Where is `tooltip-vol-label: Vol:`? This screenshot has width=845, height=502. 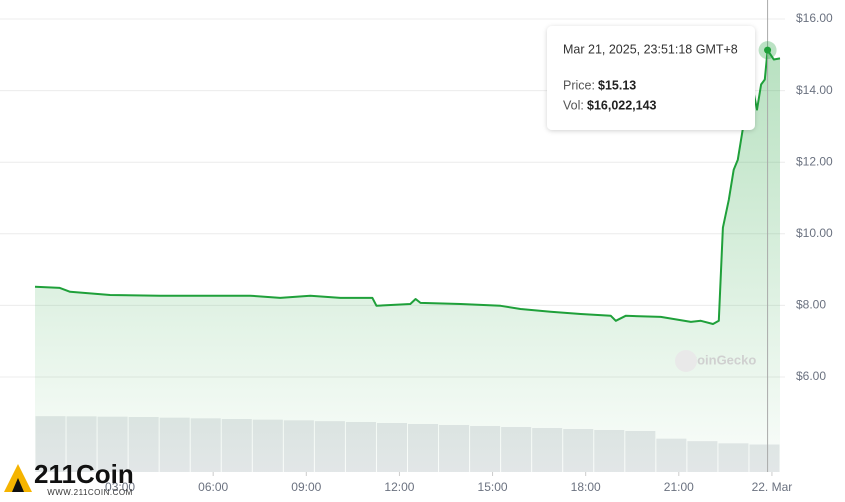
tooltip-vol-label: Vol: is located at coordinates (573, 105).